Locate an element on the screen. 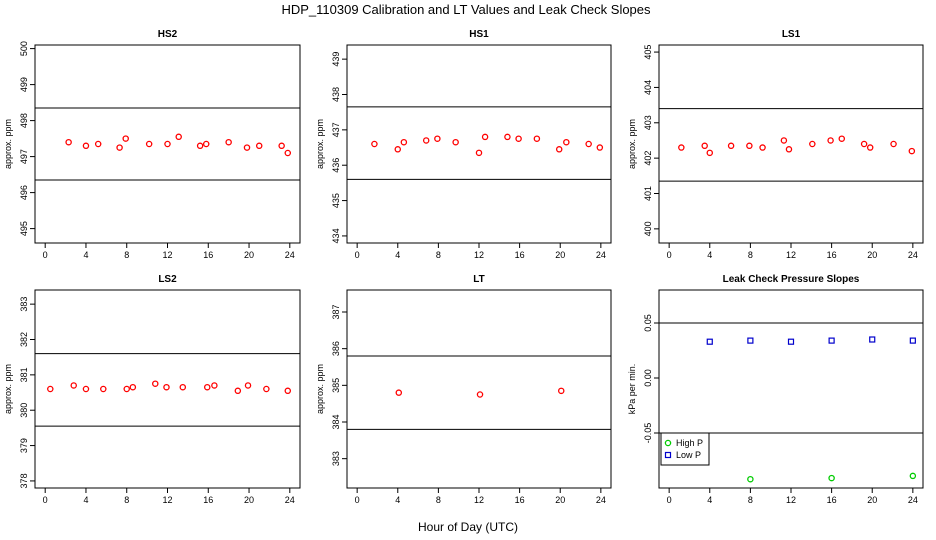 The height and width of the screenshot is (540, 936). legend: High P Low P is located at coordinates (685, 449).